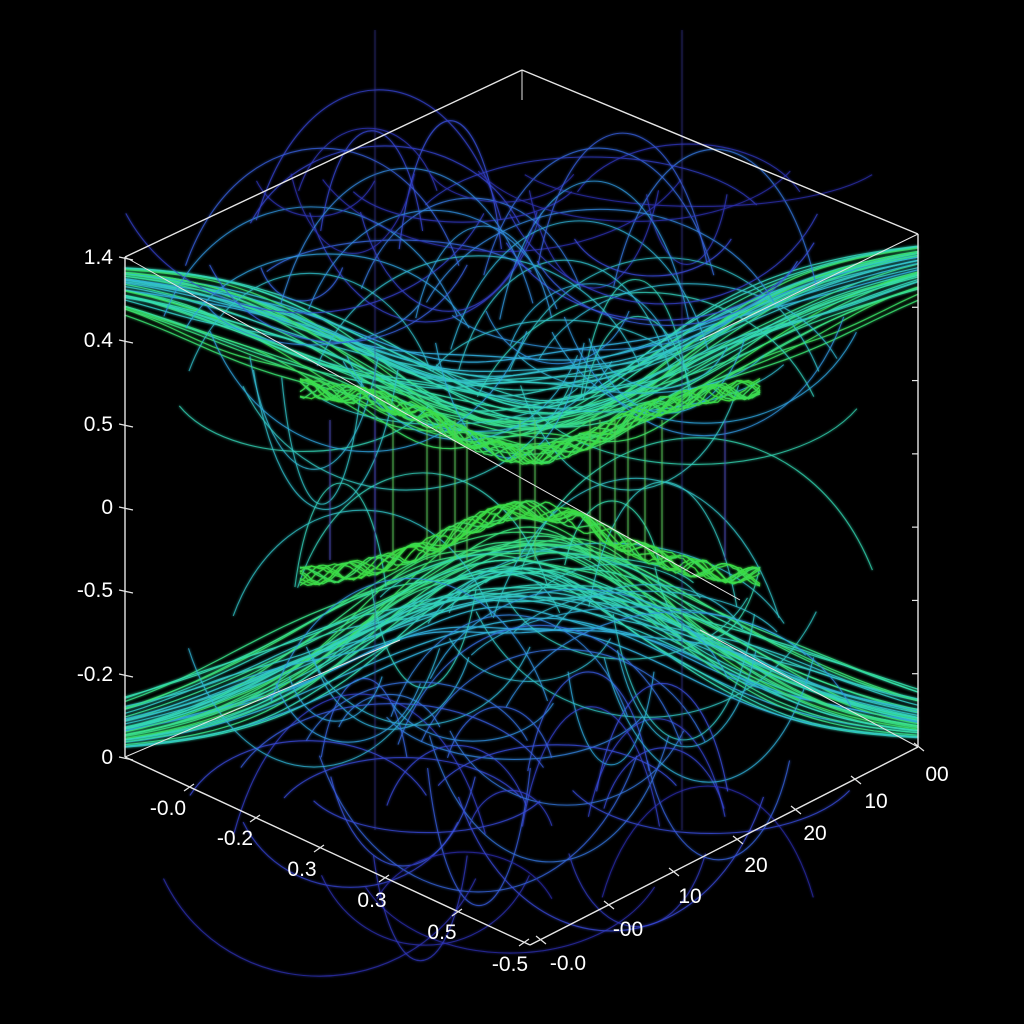 The image size is (1024, 1024). Describe the element at coordinates (235, 838) in the screenshot. I see `x-tick-label: -0.2` at that location.